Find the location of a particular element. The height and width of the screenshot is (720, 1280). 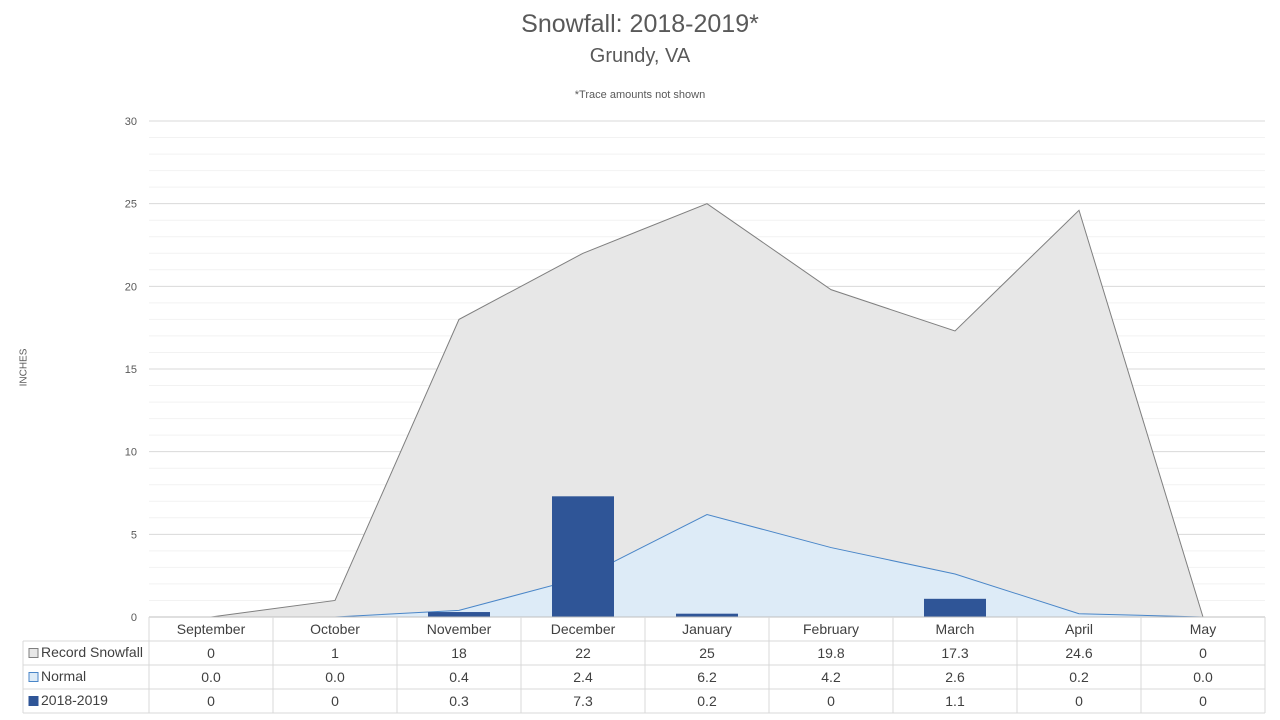

data-label-2018-2019: 0.2 is located at coordinates (707, 701).